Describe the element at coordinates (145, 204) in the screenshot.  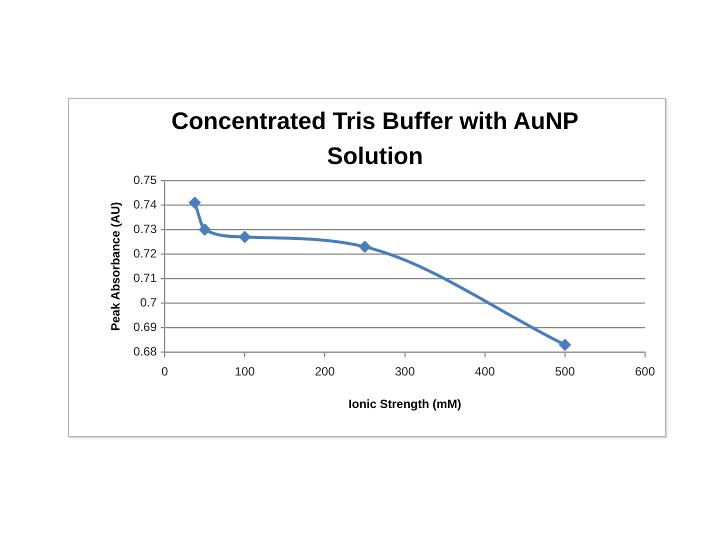
I see `y-tick-label: 0.74` at that location.